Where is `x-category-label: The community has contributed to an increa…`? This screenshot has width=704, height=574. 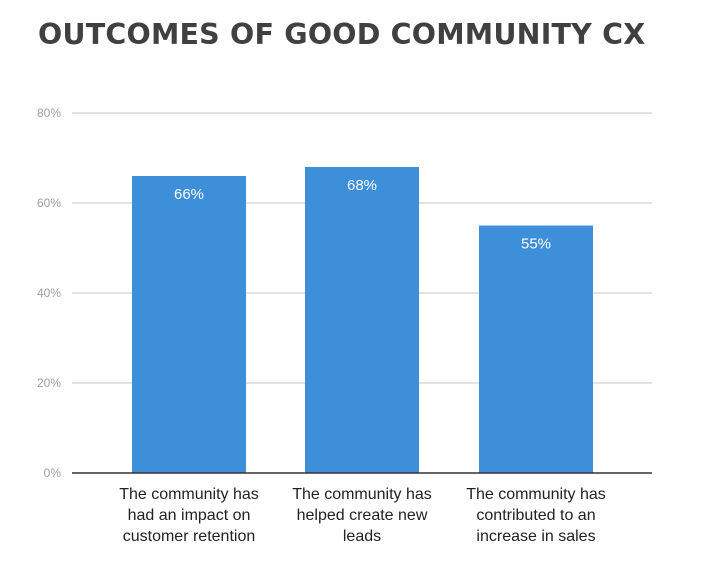
x-category-label: The community has contributed to an increa… is located at coordinates (536, 515).